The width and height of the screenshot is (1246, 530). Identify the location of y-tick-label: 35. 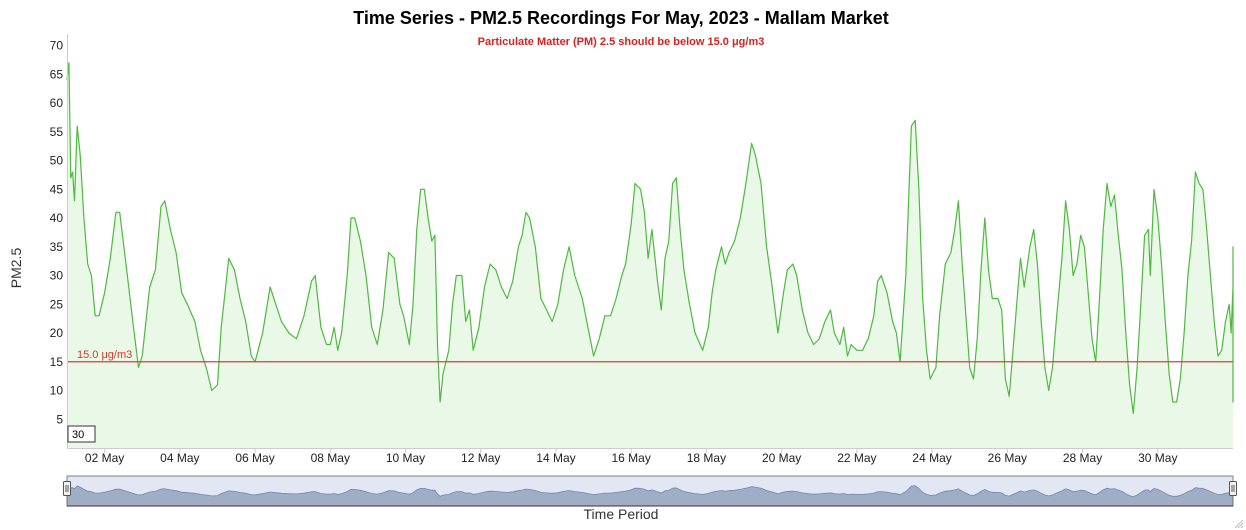
(57, 247).